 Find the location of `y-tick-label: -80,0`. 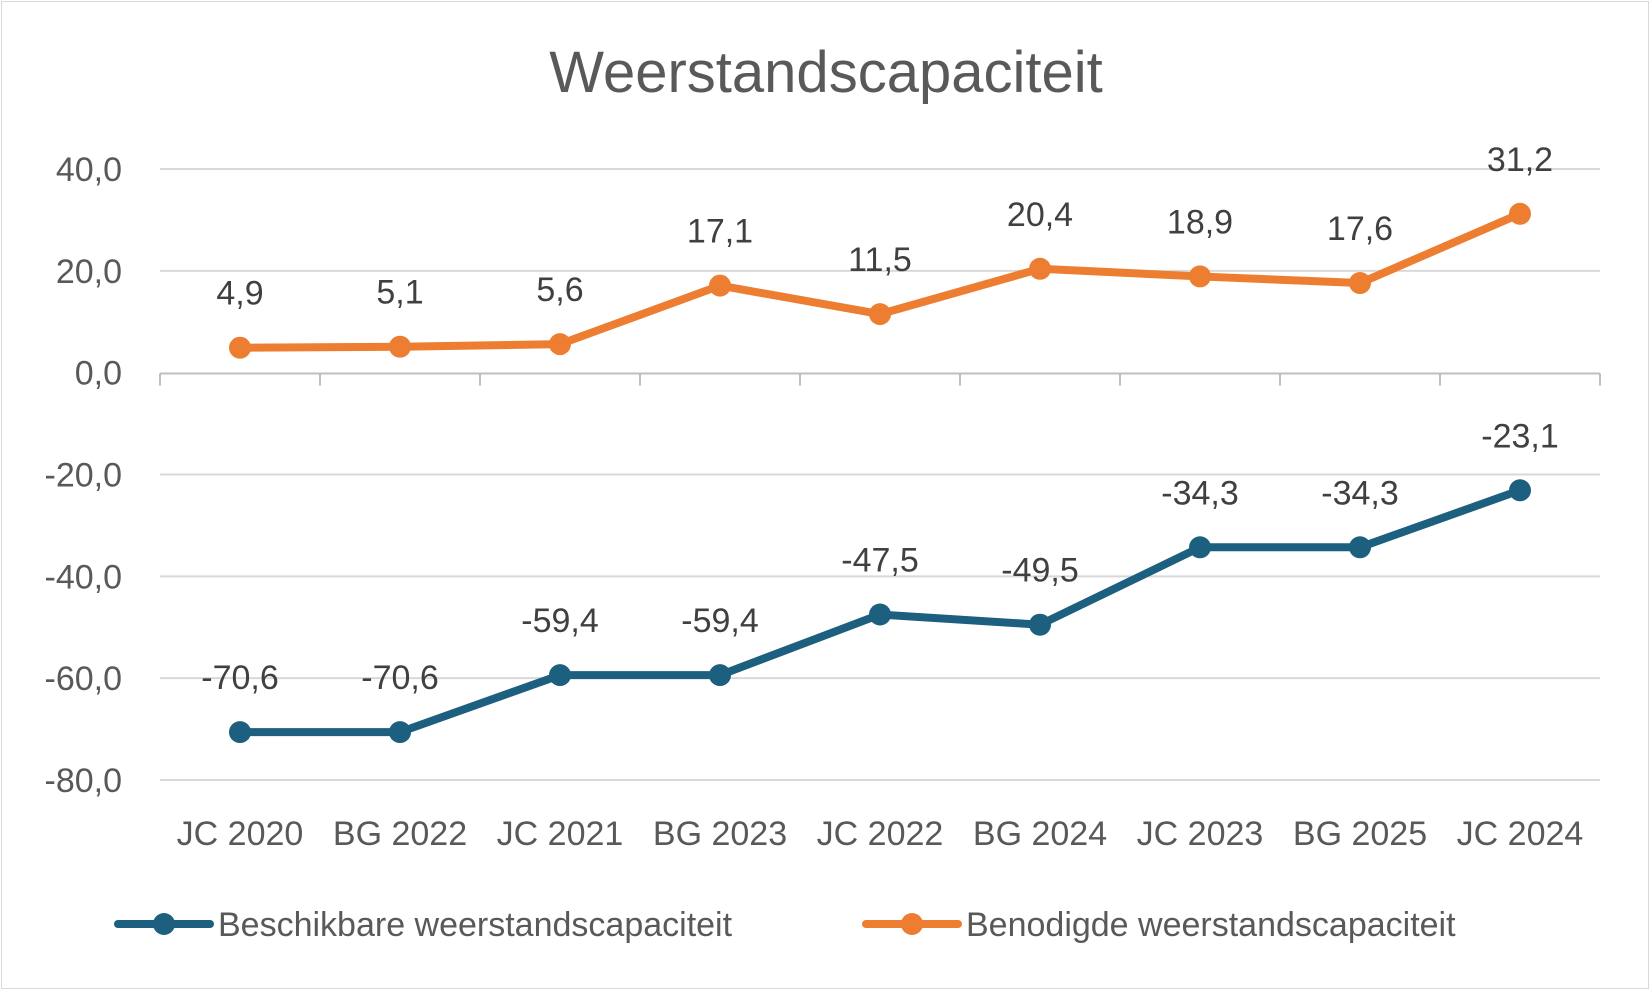

y-tick-label: -80,0 is located at coordinates (84, 781).